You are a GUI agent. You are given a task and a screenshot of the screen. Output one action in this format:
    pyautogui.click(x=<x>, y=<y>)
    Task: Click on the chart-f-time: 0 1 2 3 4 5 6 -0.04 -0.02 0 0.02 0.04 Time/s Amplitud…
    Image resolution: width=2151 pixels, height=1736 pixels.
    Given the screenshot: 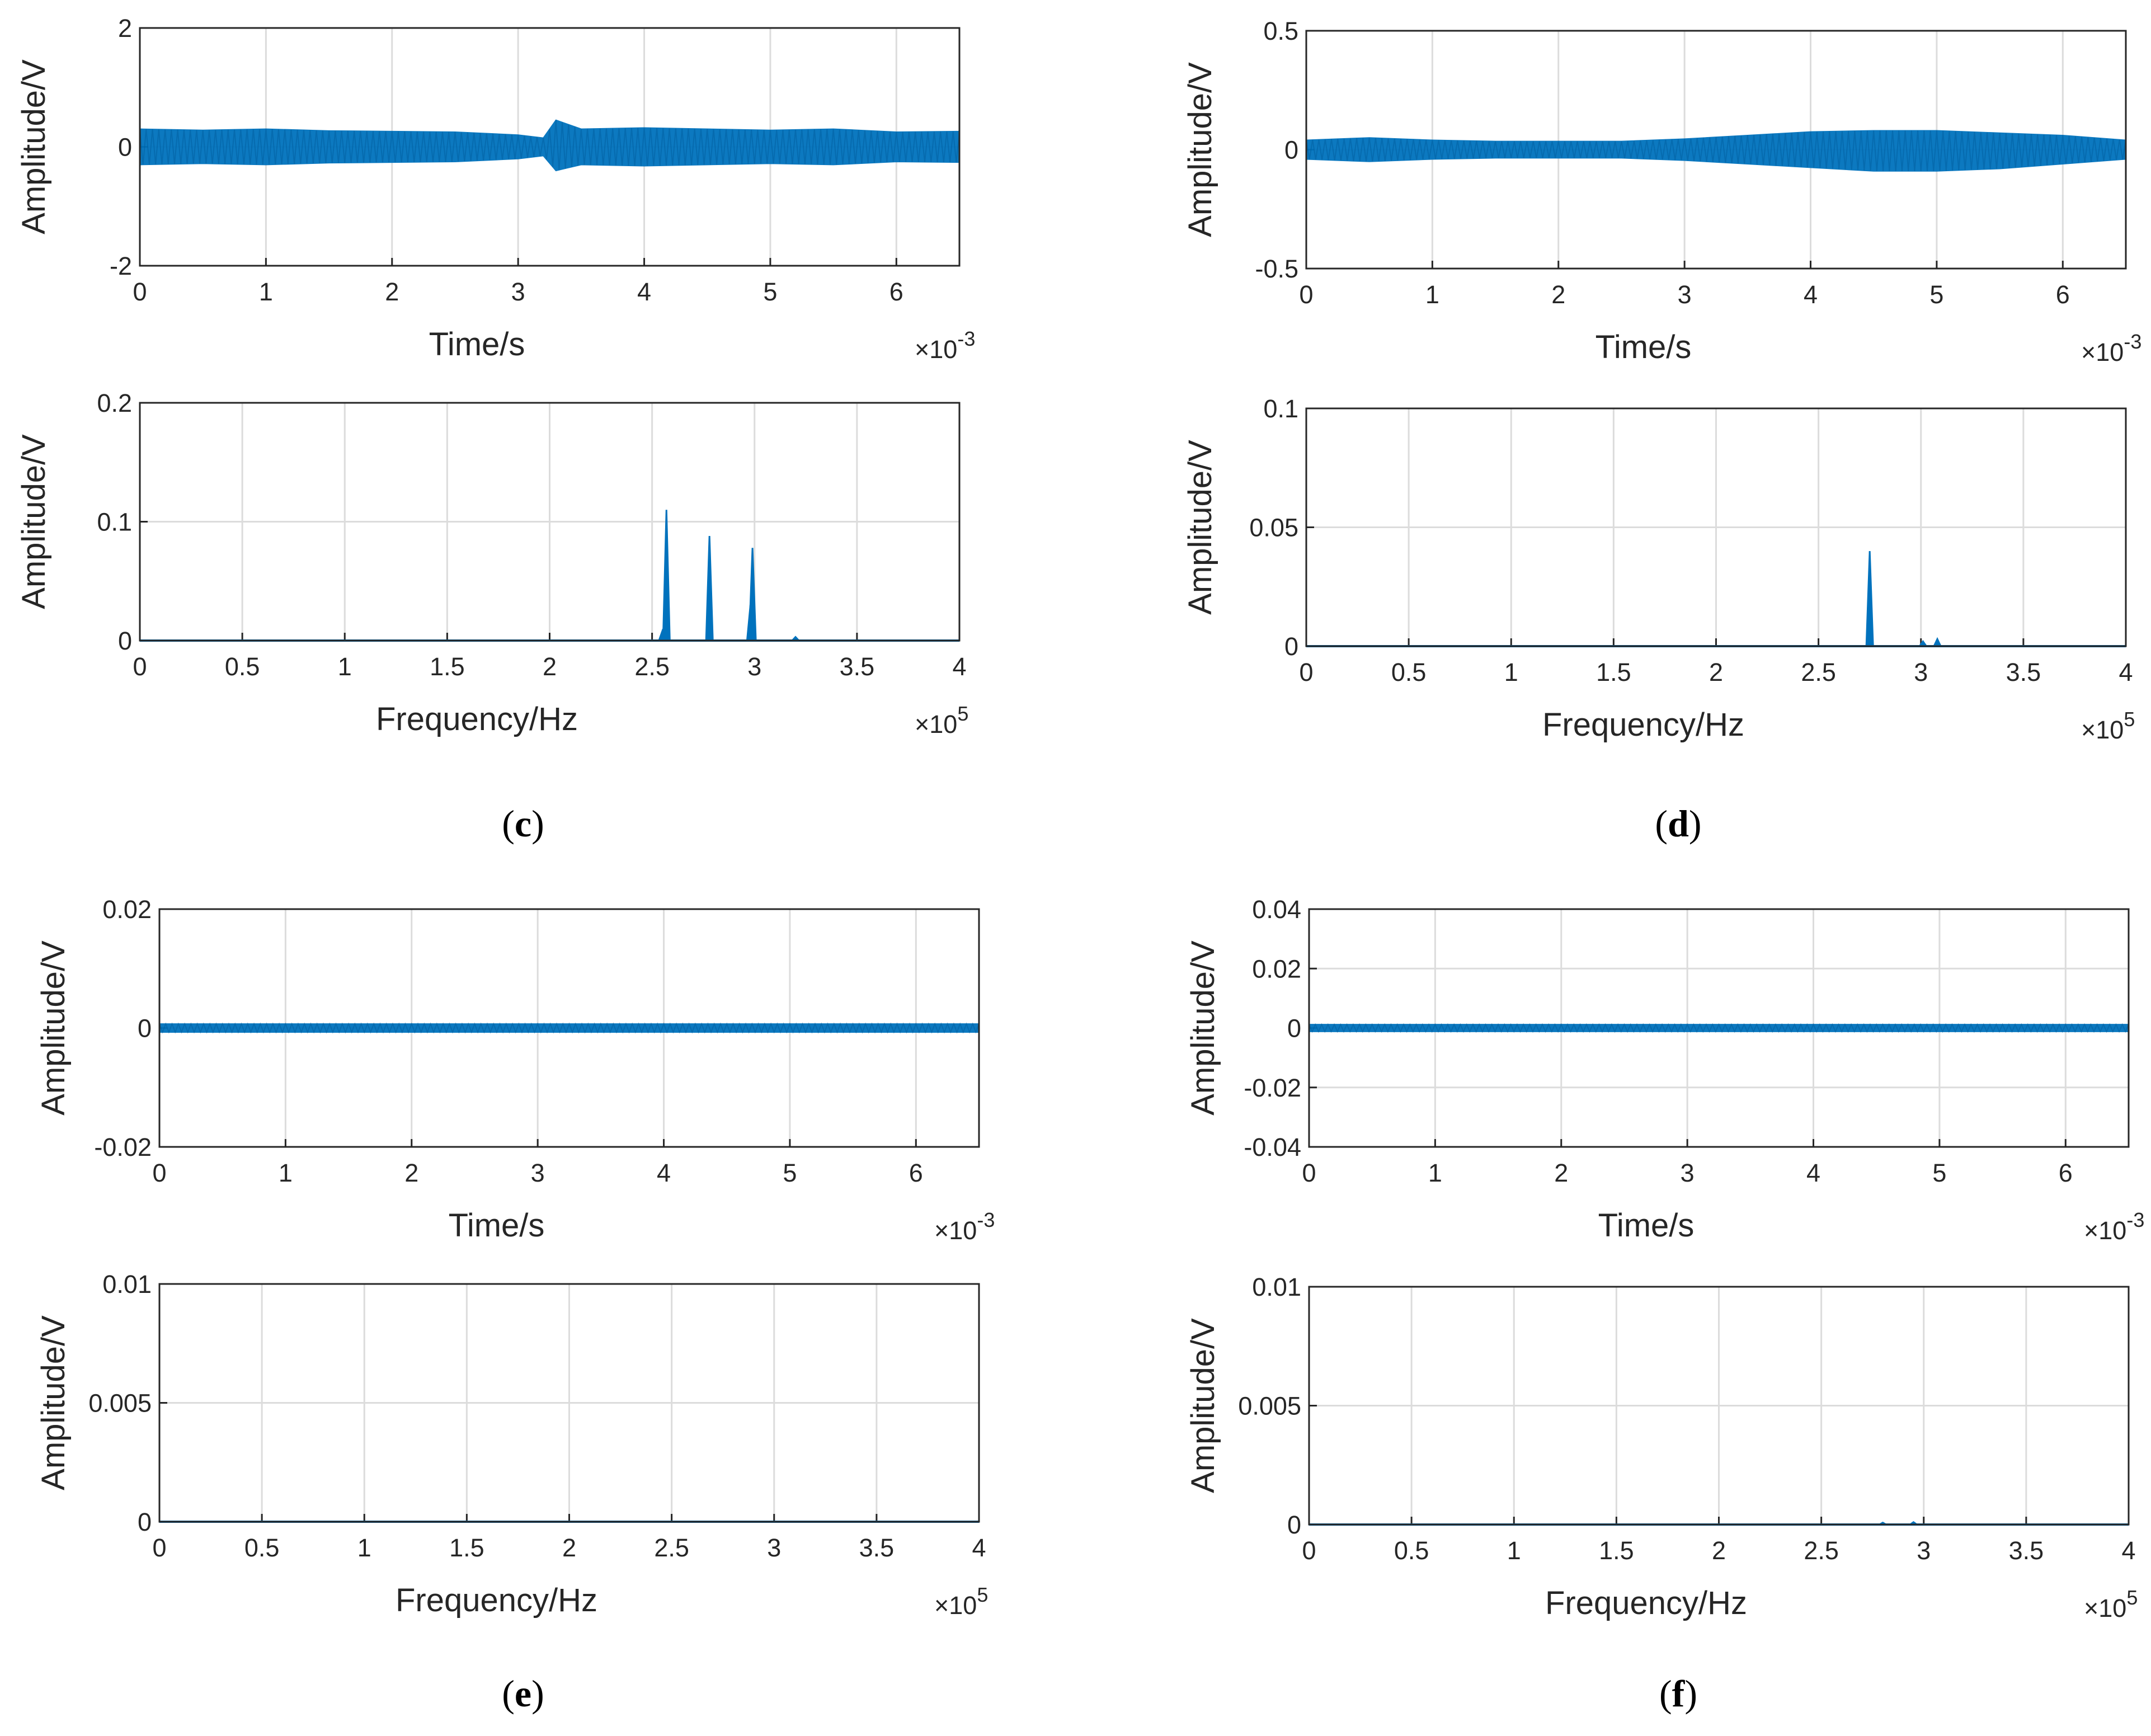 What is the action you would take?
    pyautogui.click(x=1664, y=1070)
    